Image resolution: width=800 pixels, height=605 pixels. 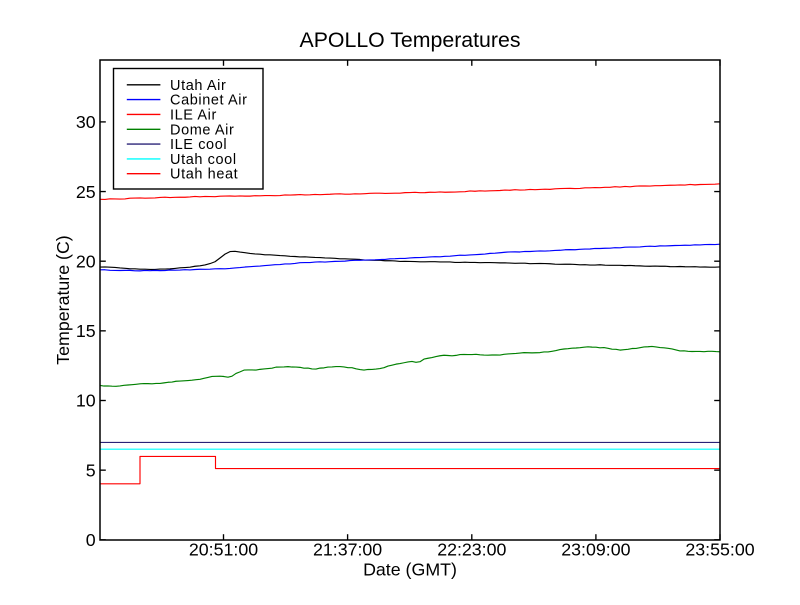 What do you see at coordinates (86, 122) in the screenshot?
I see `svg-text: 30` at bounding box center [86, 122].